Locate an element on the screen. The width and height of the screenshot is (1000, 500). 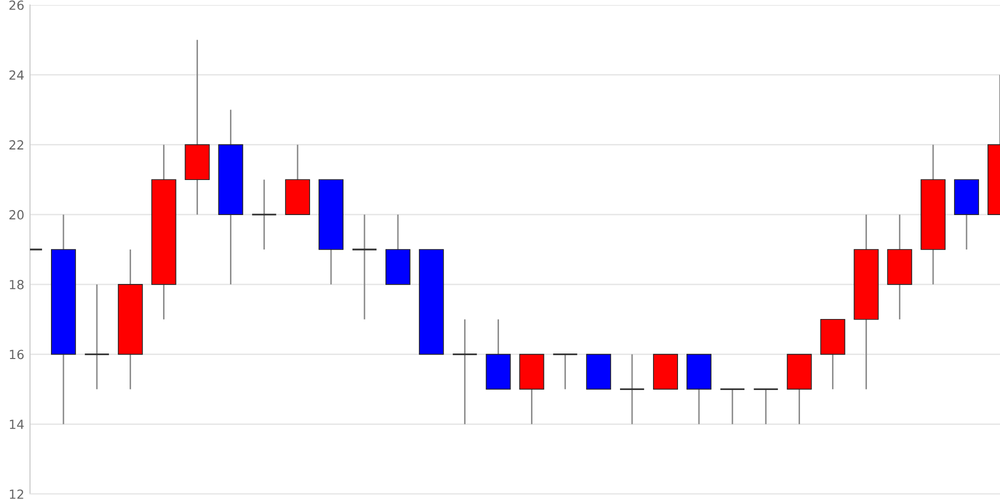
y-tick-label: 20 is located at coordinates (16, 215).